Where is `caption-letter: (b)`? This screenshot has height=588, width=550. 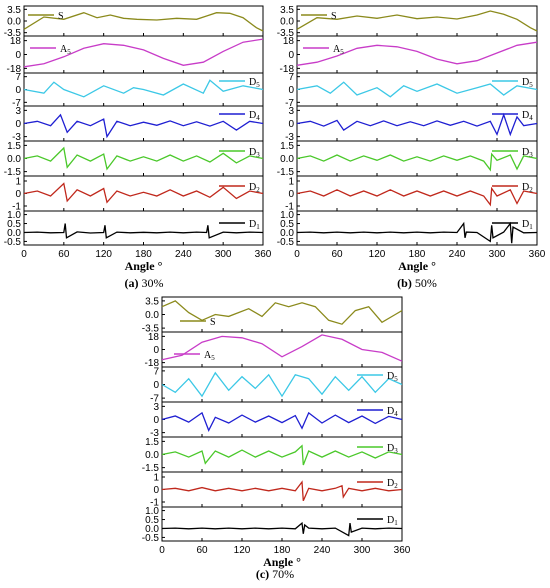
caption-letter: (b) is located at coordinates (404, 283).